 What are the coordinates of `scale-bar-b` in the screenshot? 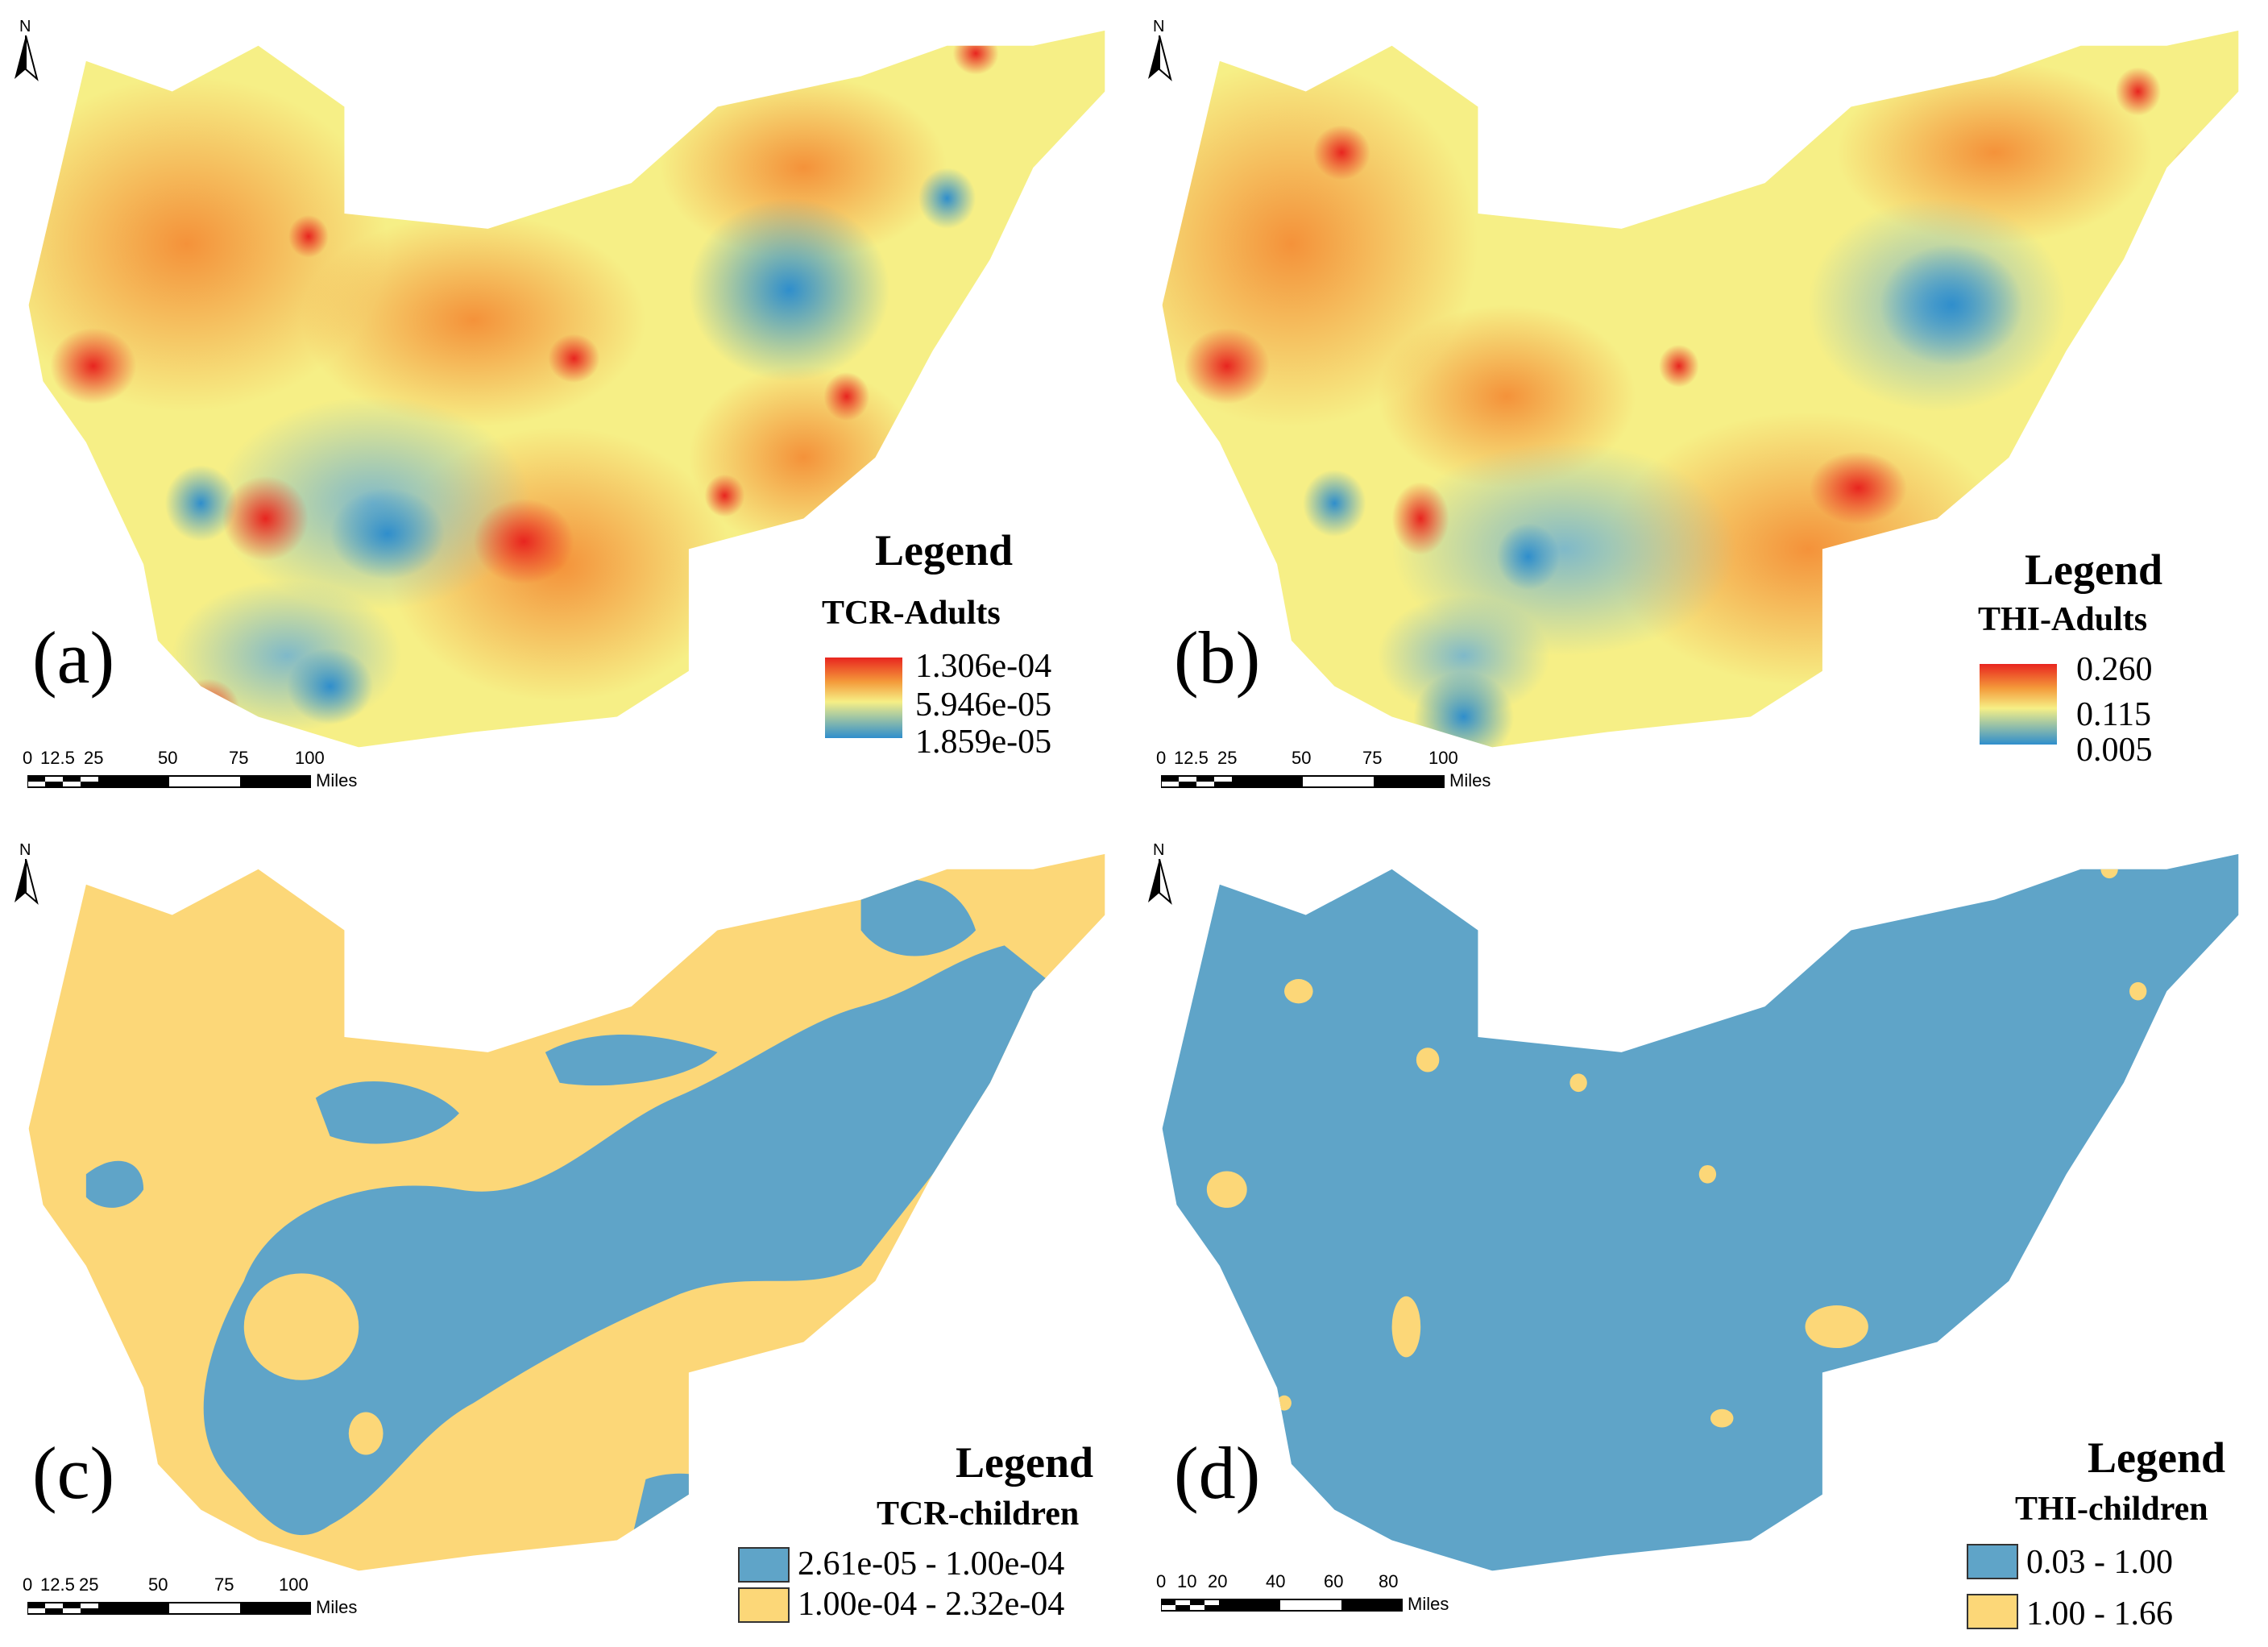 It's located at (1303, 782).